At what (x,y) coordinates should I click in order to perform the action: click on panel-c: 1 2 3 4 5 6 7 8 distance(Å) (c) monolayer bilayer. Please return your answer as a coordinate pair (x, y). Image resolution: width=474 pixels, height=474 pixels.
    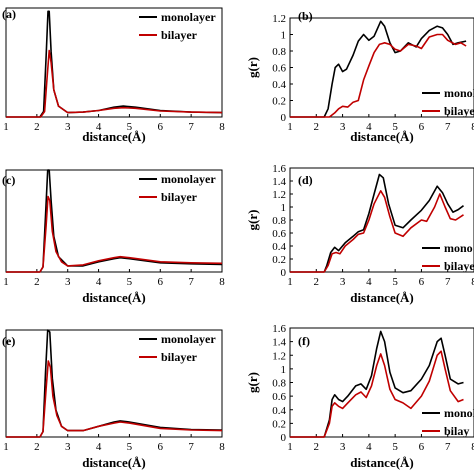
    Looking at the image, I should click on (113, 237).